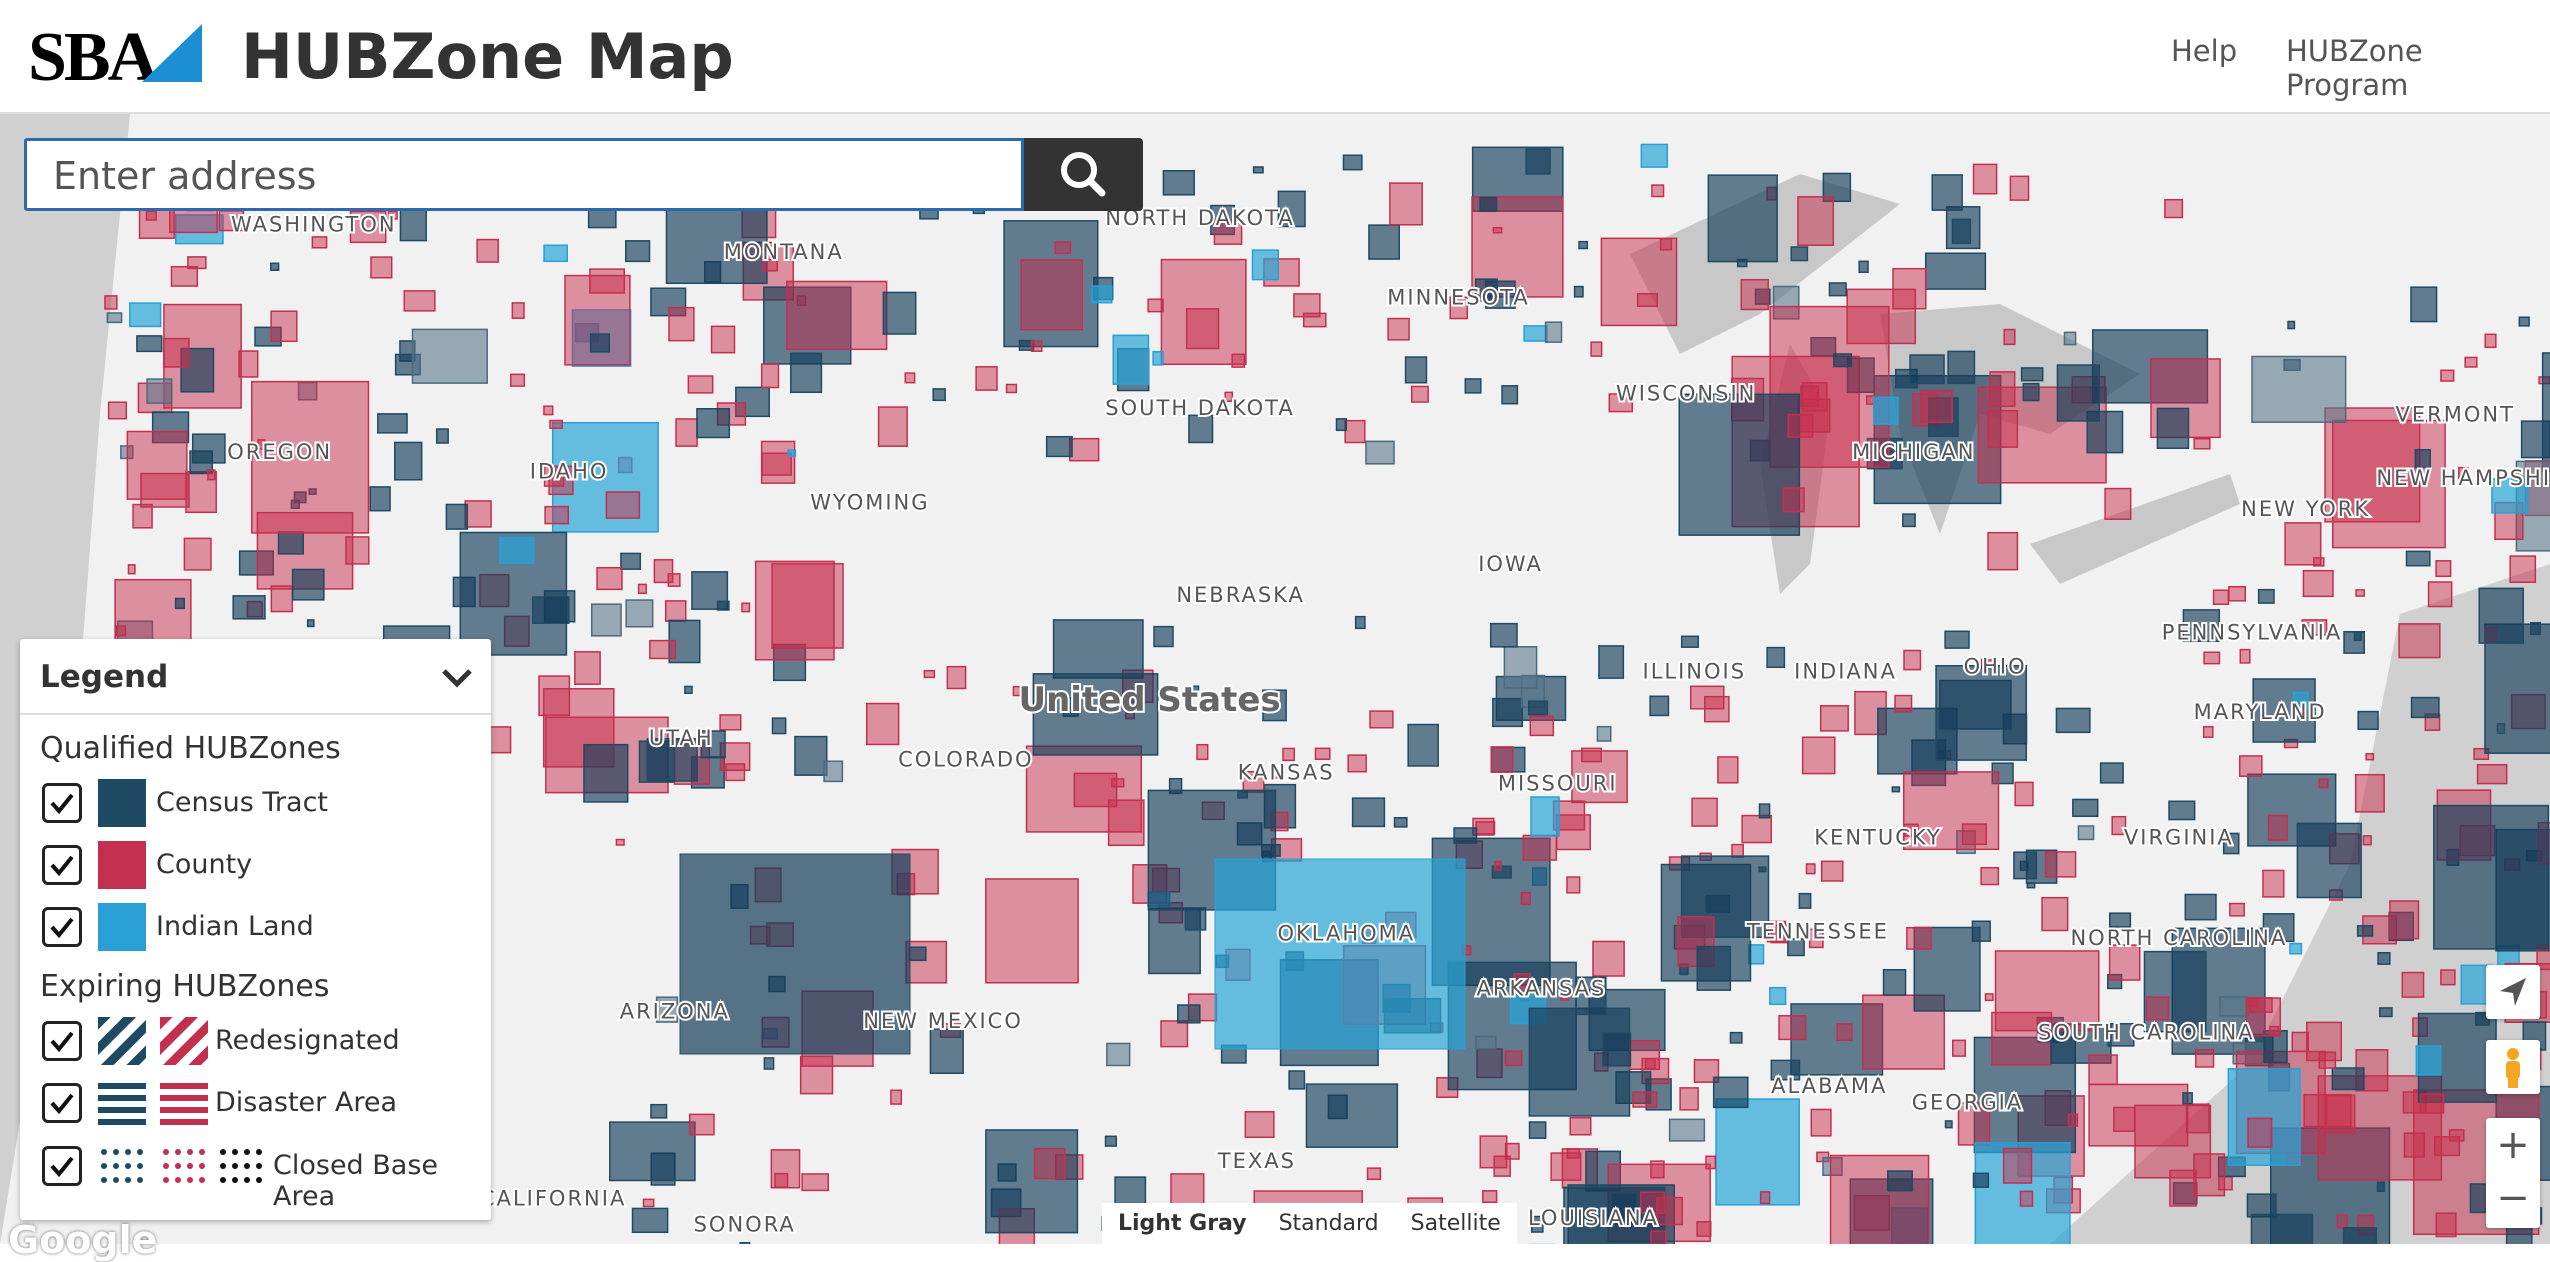 The height and width of the screenshot is (1262, 2550). What do you see at coordinates (2354, 68) in the screenshot?
I see `nav-link: HUBZone Program` at bounding box center [2354, 68].